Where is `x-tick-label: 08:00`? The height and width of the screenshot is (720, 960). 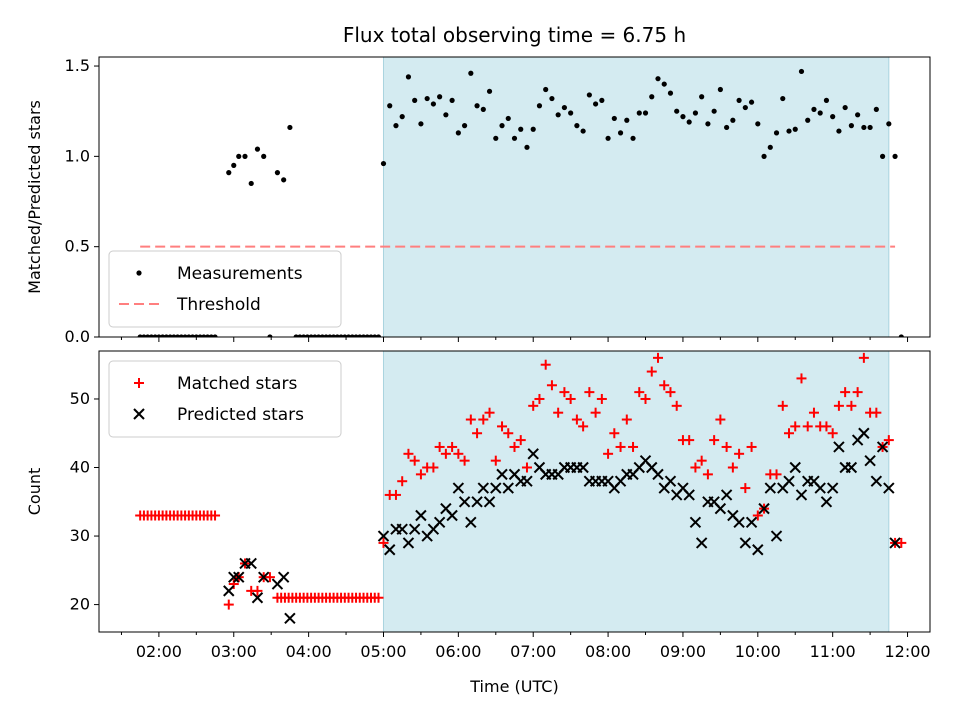 x-tick-label: 08:00 is located at coordinates (608, 651).